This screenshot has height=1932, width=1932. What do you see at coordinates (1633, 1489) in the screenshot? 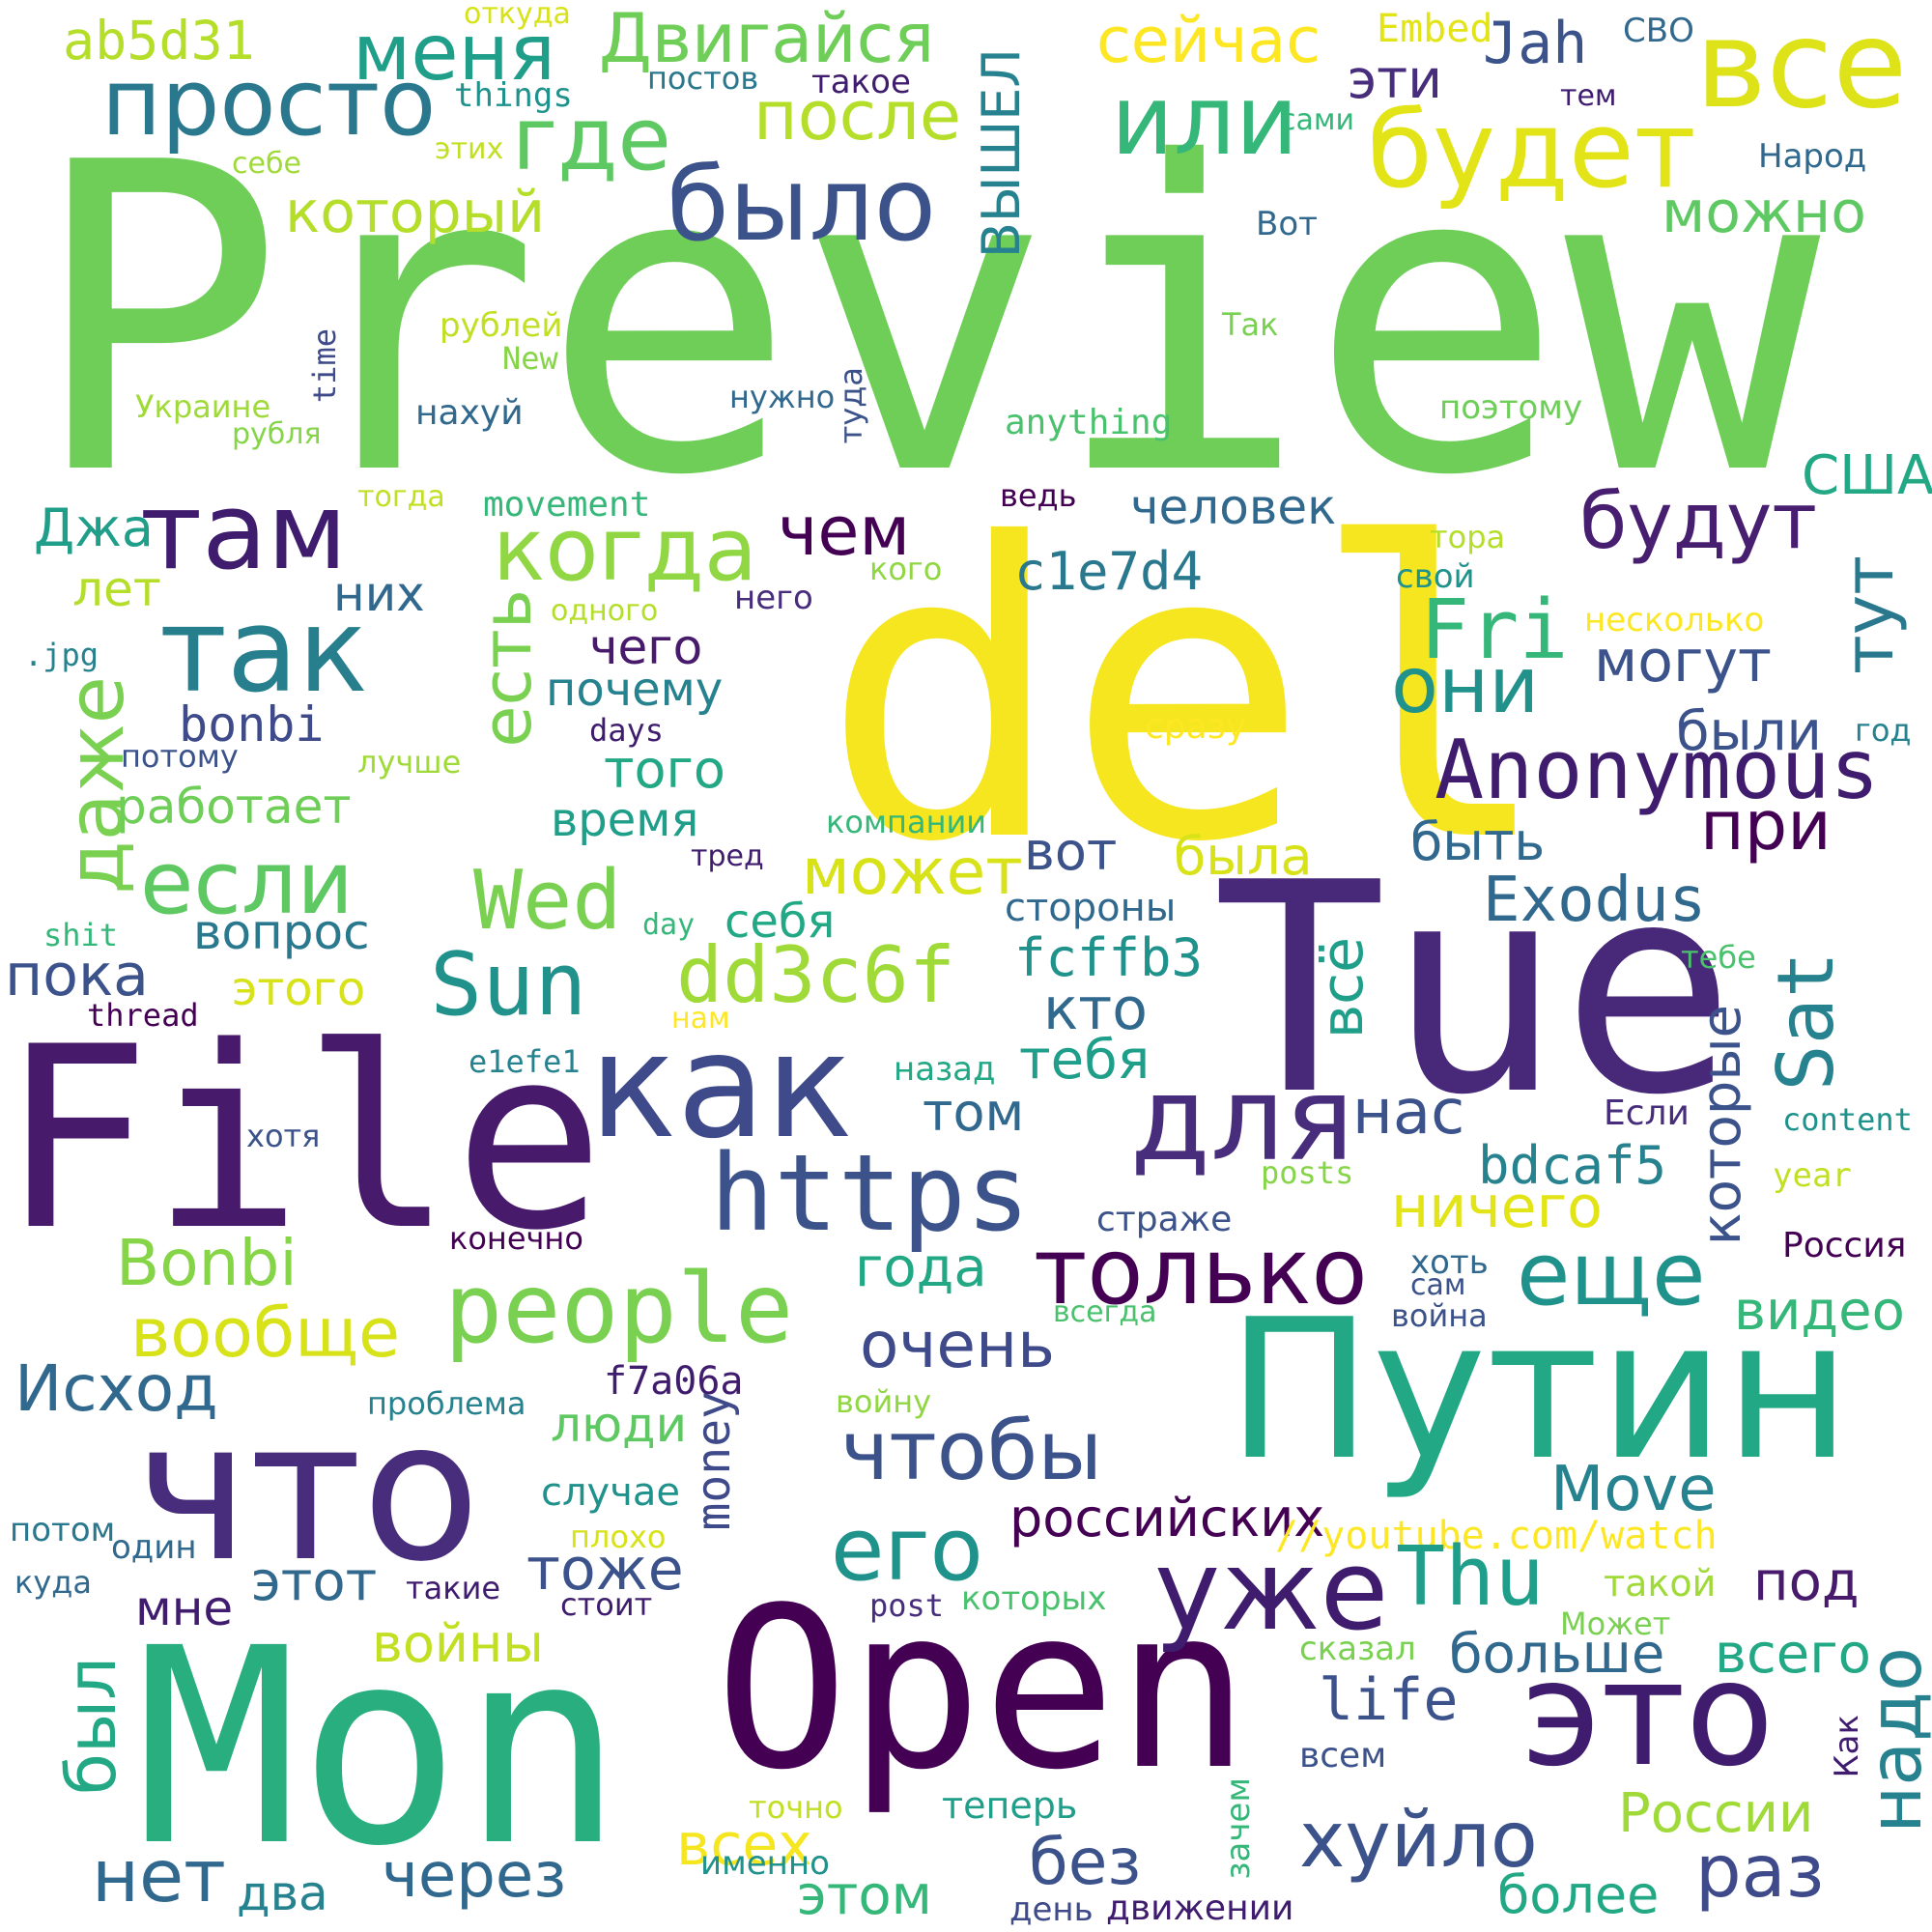
I see `word-move: Move` at bounding box center [1633, 1489].